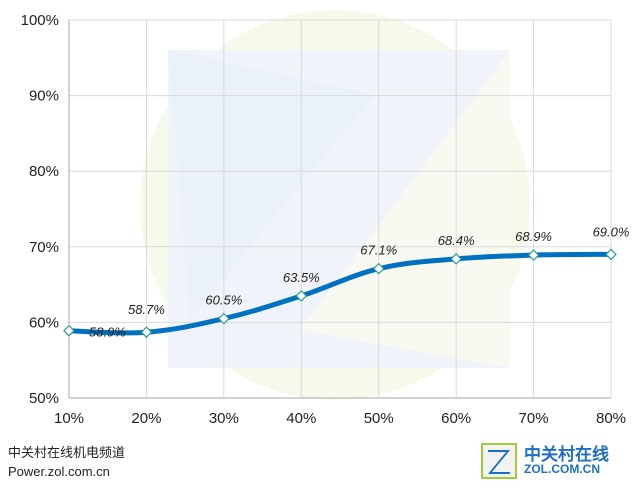 The height and width of the screenshot is (487, 640). Describe the element at coordinates (378, 250) in the screenshot. I see `data-label: 67.1%` at that location.